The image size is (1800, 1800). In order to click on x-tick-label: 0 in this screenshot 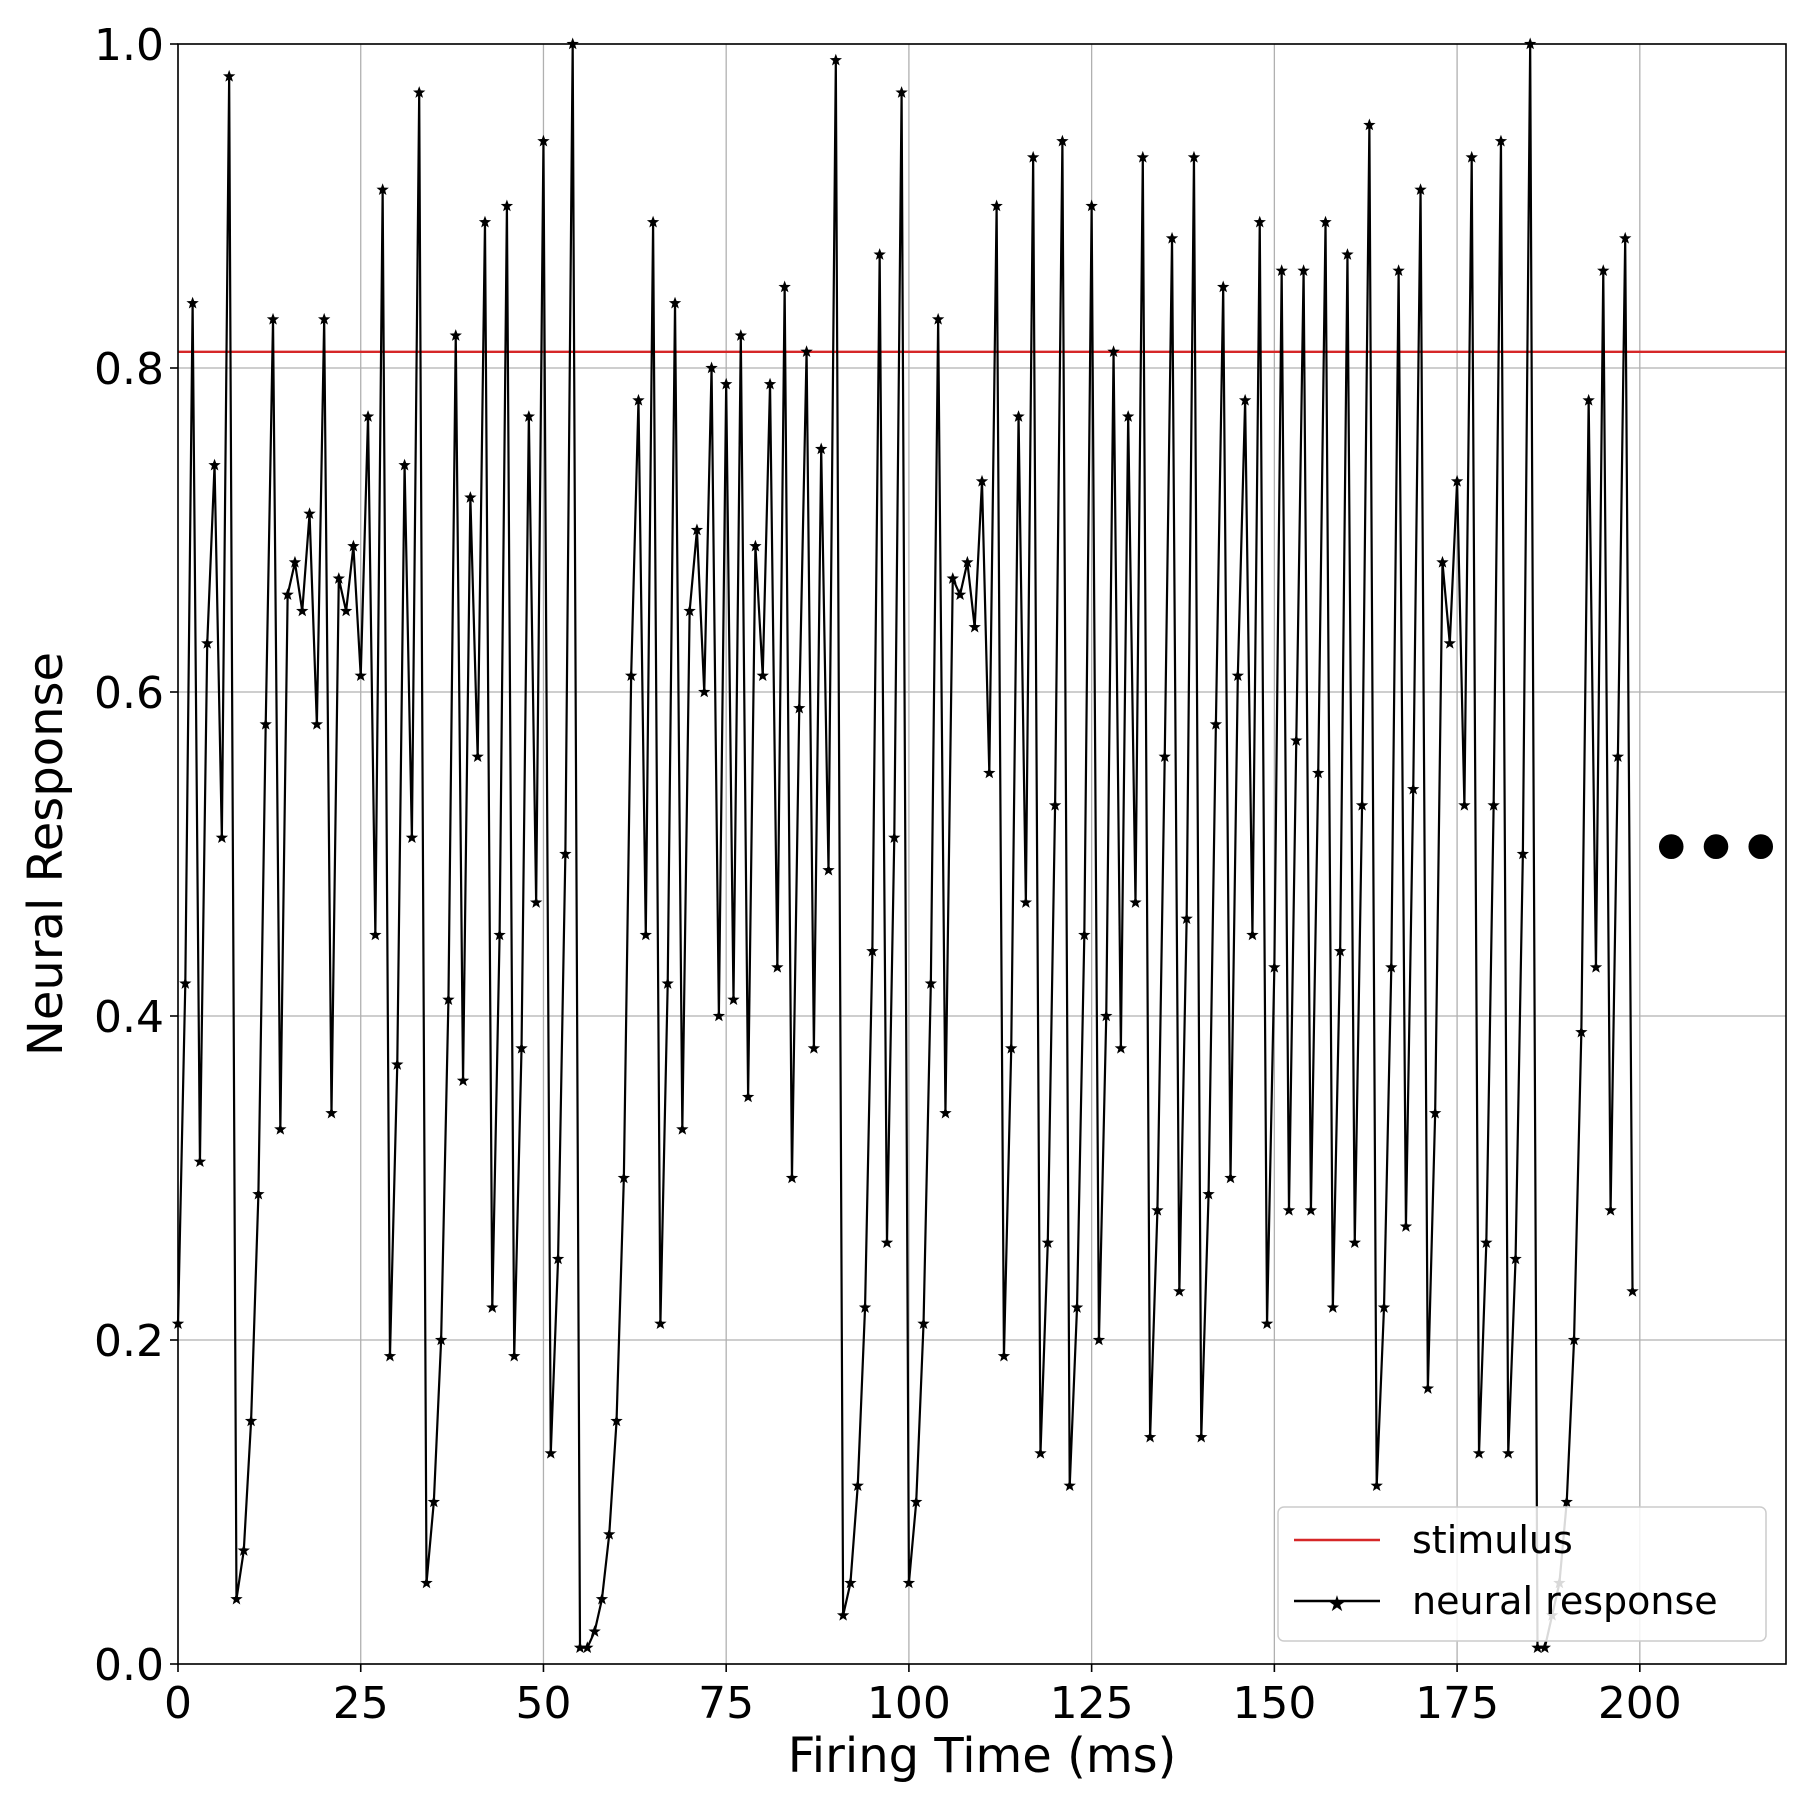, I will do `click(178, 1703)`.